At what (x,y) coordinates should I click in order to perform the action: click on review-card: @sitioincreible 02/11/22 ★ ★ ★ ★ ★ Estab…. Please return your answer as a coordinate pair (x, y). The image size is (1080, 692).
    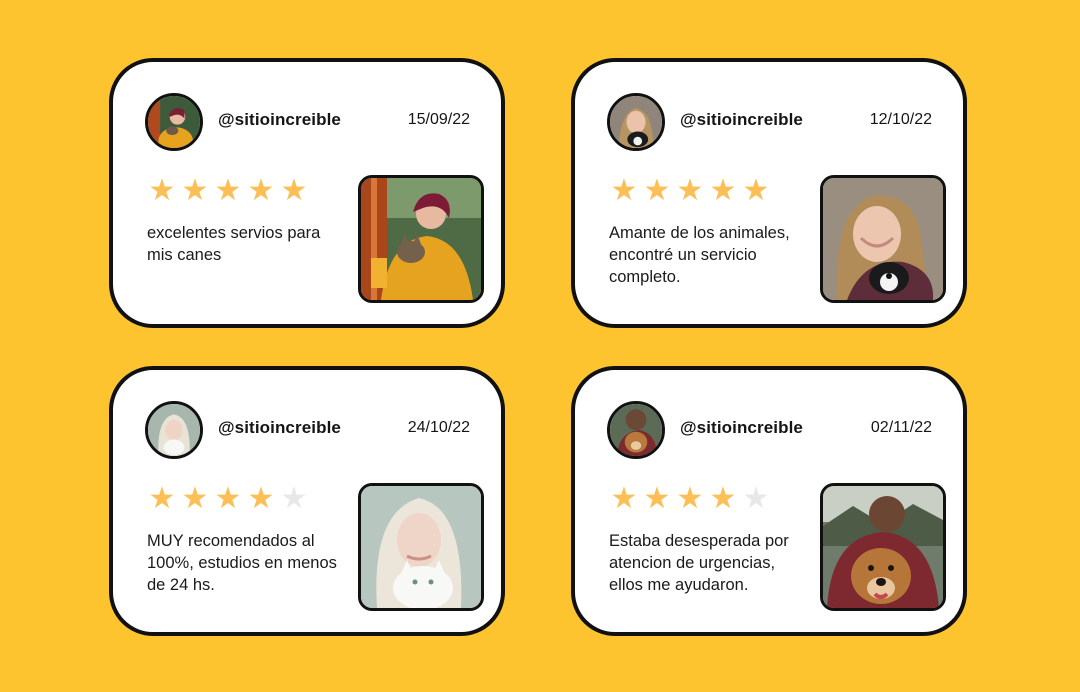
    Looking at the image, I should click on (769, 501).